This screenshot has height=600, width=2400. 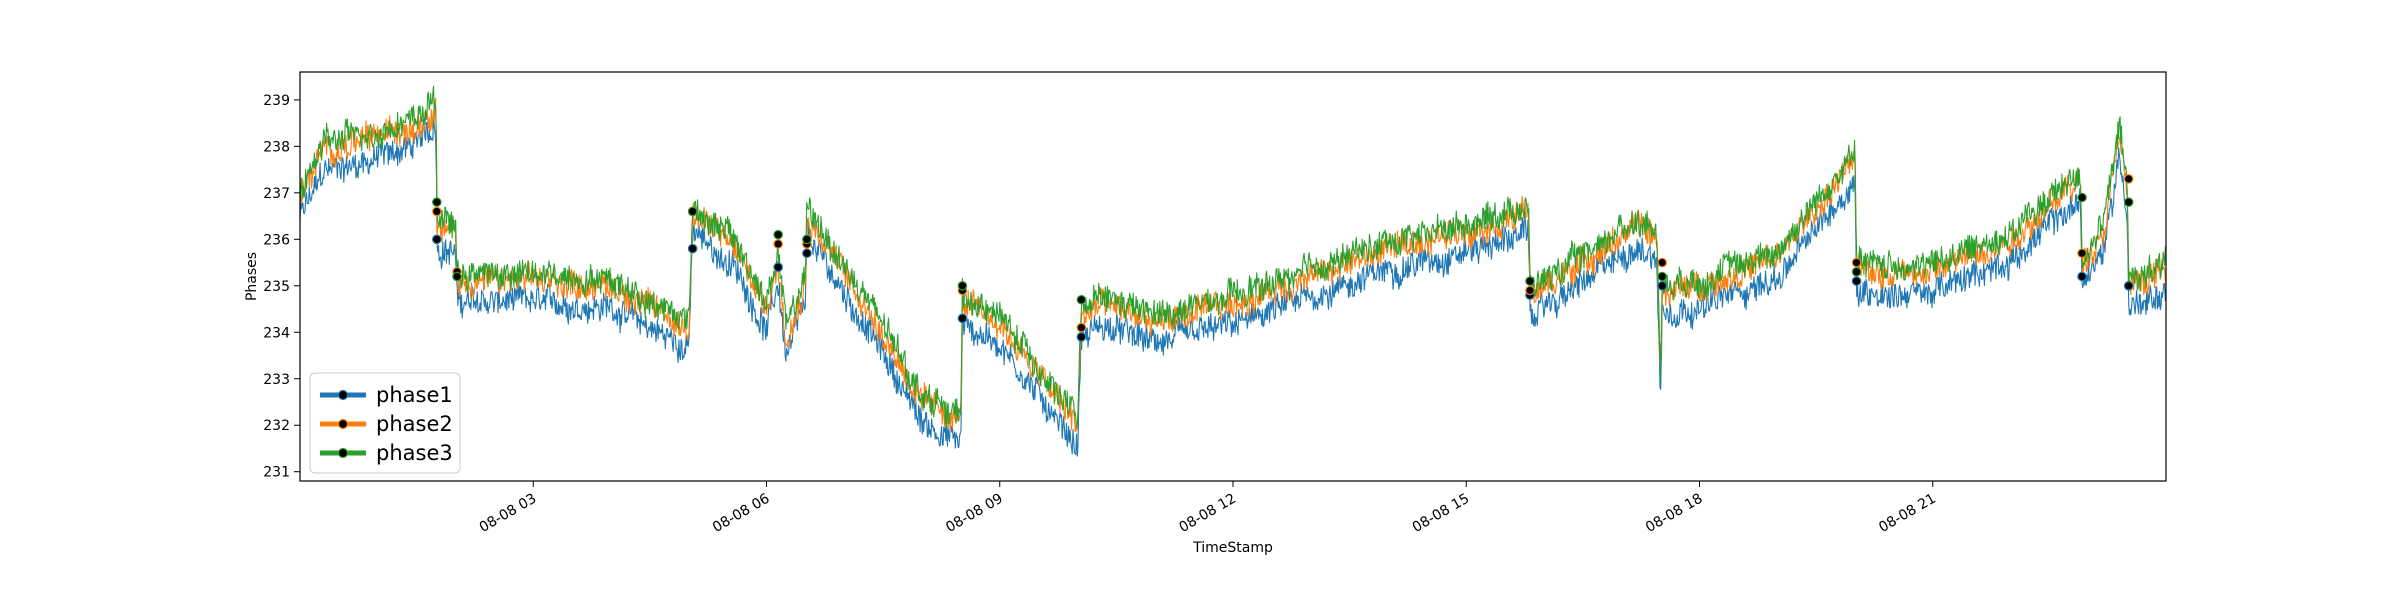 What do you see at coordinates (276, 473) in the screenshot?
I see `y-tick-label: 231` at bounding box center [276, 473].